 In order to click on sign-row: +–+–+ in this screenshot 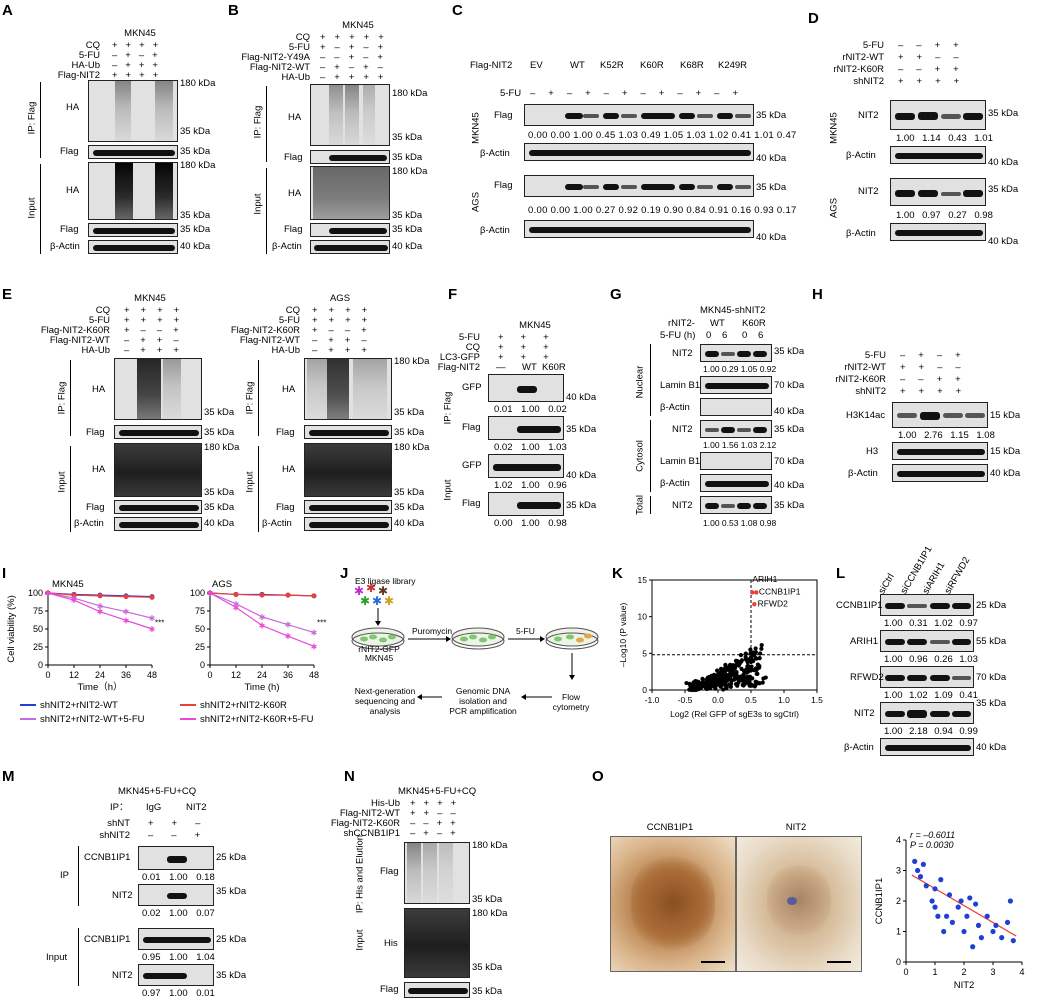, I will do `click(356, 47)`.